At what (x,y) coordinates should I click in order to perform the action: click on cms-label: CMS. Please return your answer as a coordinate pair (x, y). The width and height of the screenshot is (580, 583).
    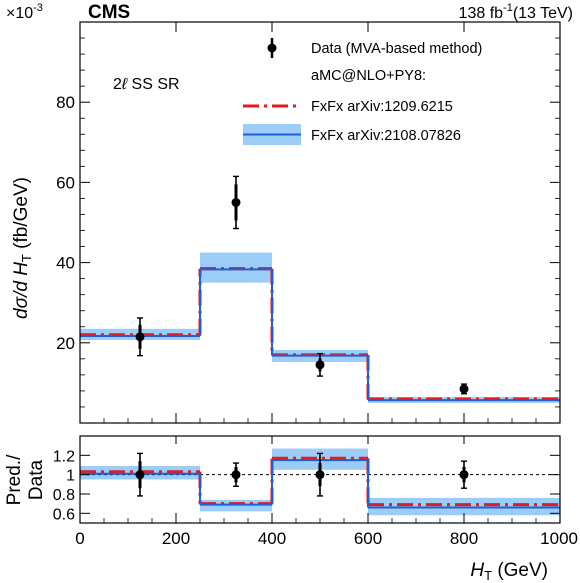
    Looking at the image, I should click on (109, 12).